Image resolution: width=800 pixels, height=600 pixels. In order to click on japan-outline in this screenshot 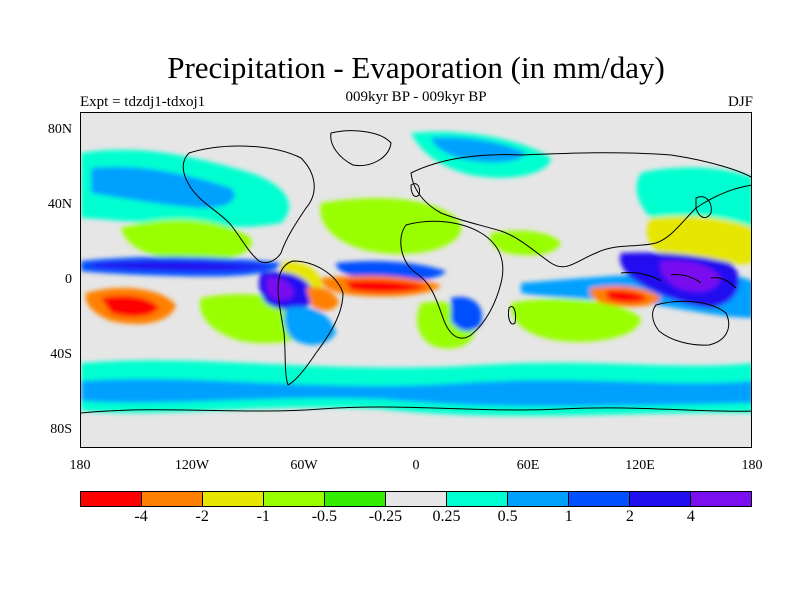, I will do `click(703, 207)`.